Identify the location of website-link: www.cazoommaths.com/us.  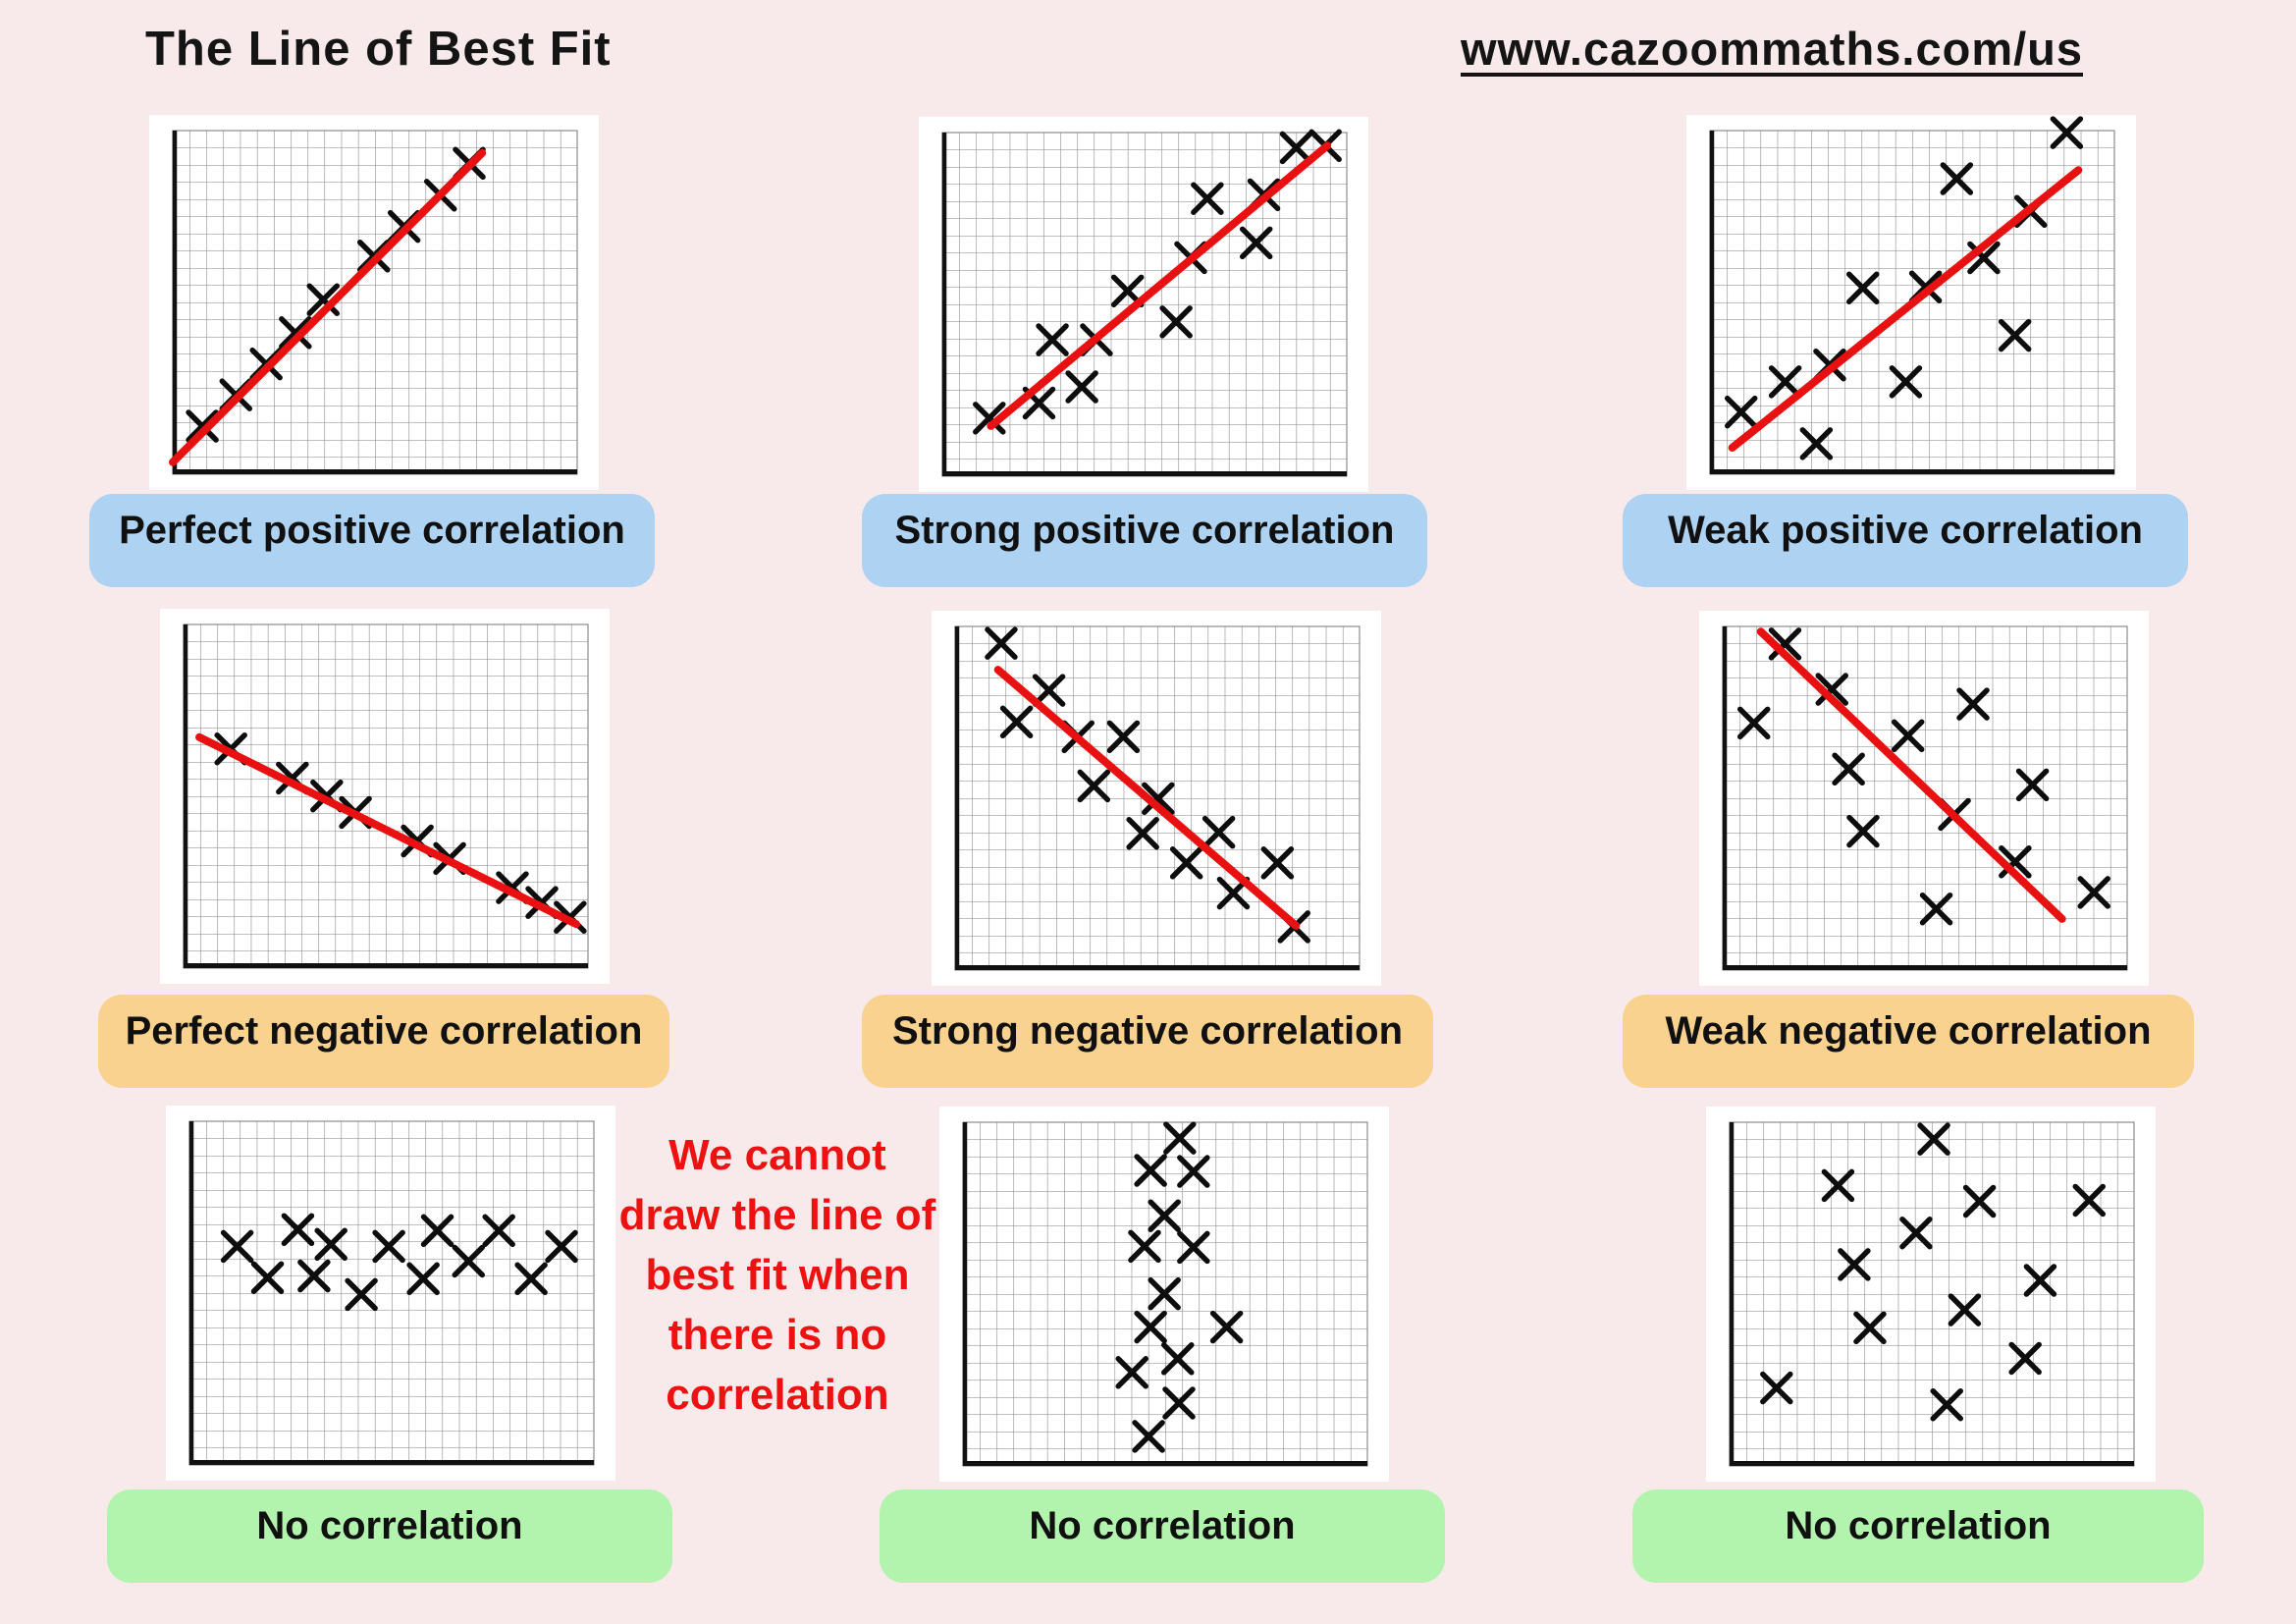
(1772, 49).